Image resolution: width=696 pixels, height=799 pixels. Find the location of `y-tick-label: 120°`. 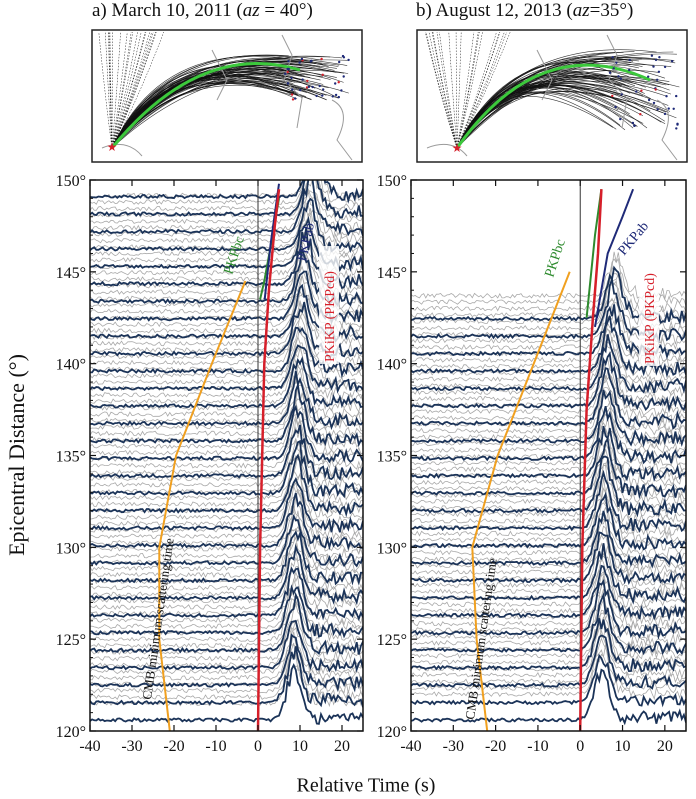

y-tick-label: 120° is located at coordinates (392, 732).